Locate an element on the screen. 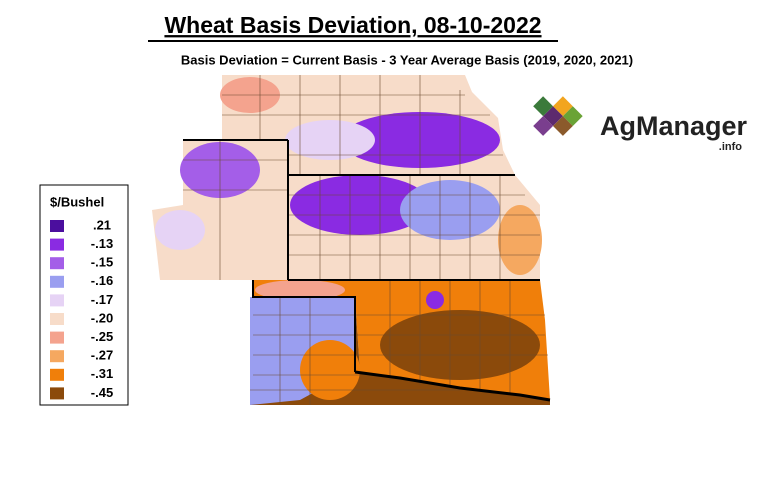 Image resolution: width=779 pixels, height=481 pixels. logo: AgManager .info is located at coordinates (640, 124).